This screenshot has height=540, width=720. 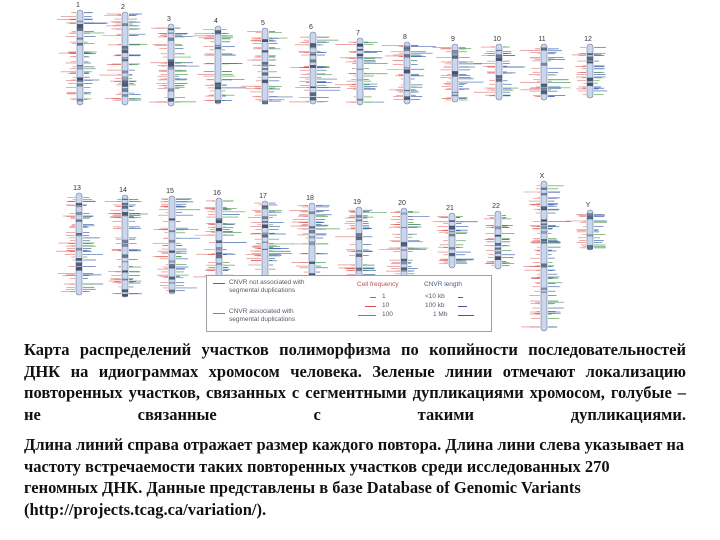 I want to click on chromosome-X: X, so click(x=546, y=252).